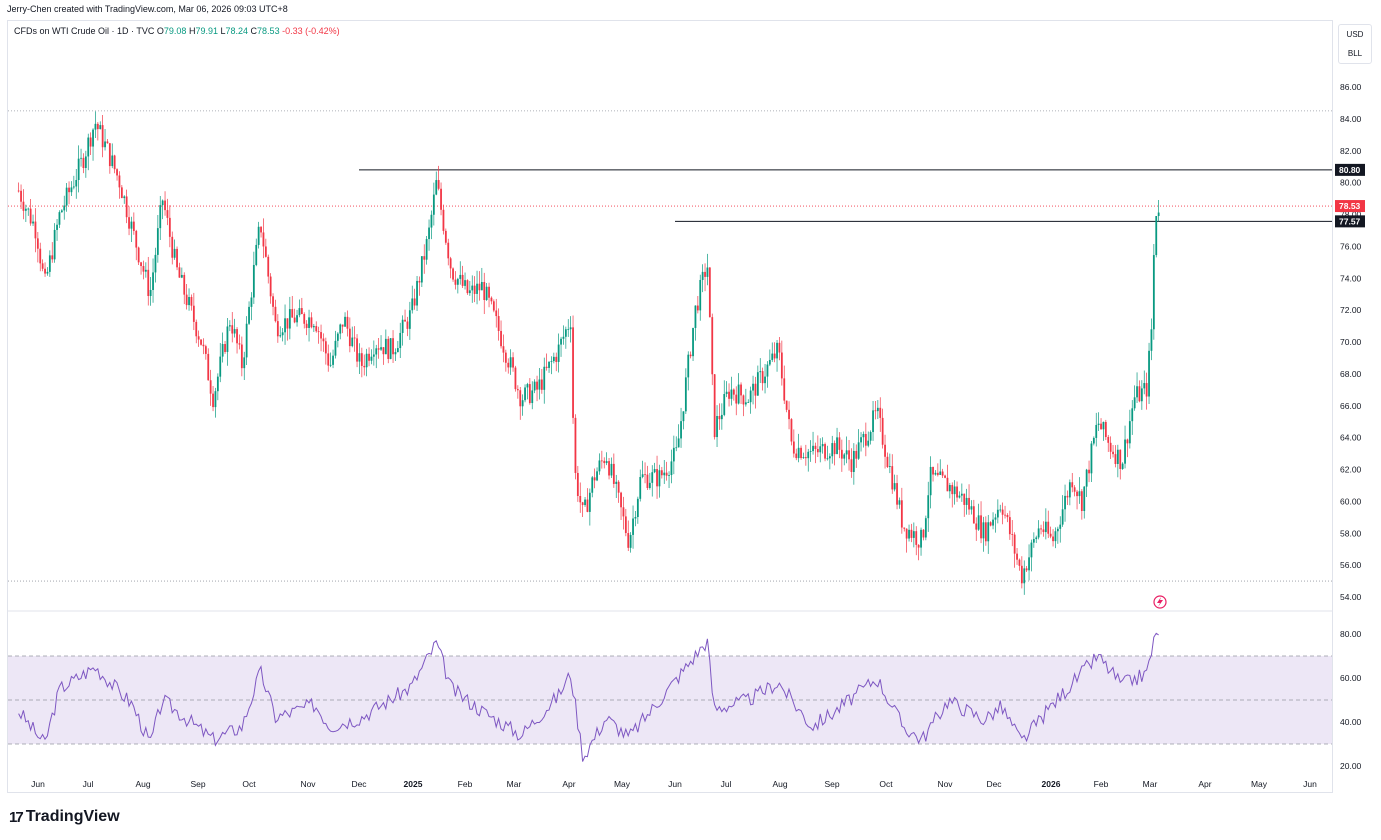 The image size is (1381, 840). Describe the element at coordinates (1160, 602) in the screenshot. I see `lightning-bolt-icon` at that location.